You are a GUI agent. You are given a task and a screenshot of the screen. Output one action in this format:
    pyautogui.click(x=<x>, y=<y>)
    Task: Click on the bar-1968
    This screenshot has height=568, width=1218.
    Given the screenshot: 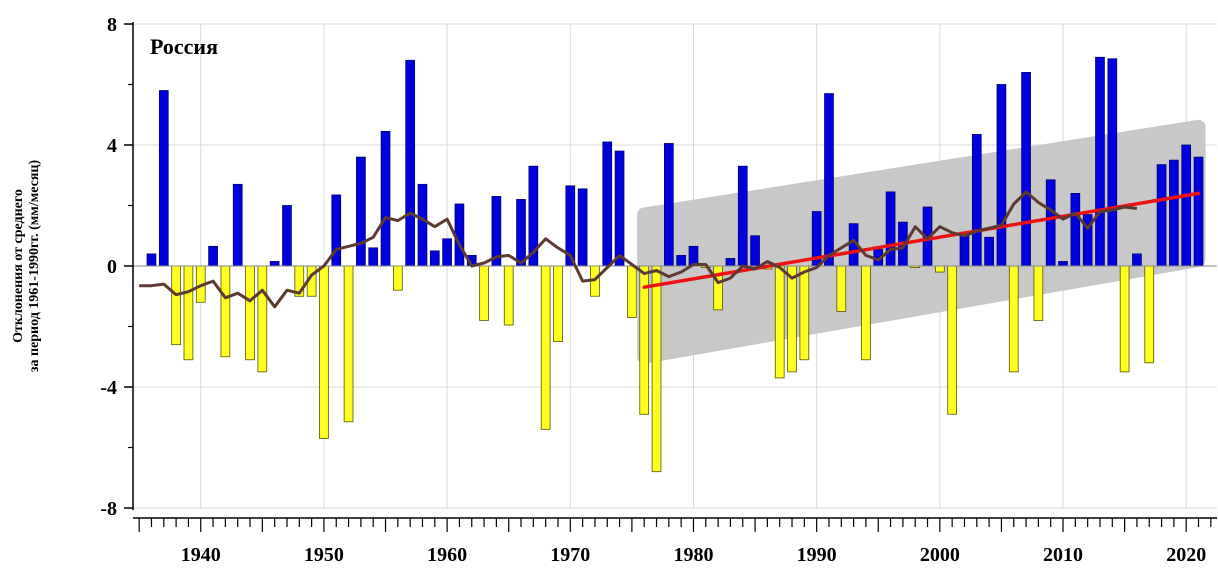 What is the action you would take?
    pyautogui.click(x=545, y=347)
    